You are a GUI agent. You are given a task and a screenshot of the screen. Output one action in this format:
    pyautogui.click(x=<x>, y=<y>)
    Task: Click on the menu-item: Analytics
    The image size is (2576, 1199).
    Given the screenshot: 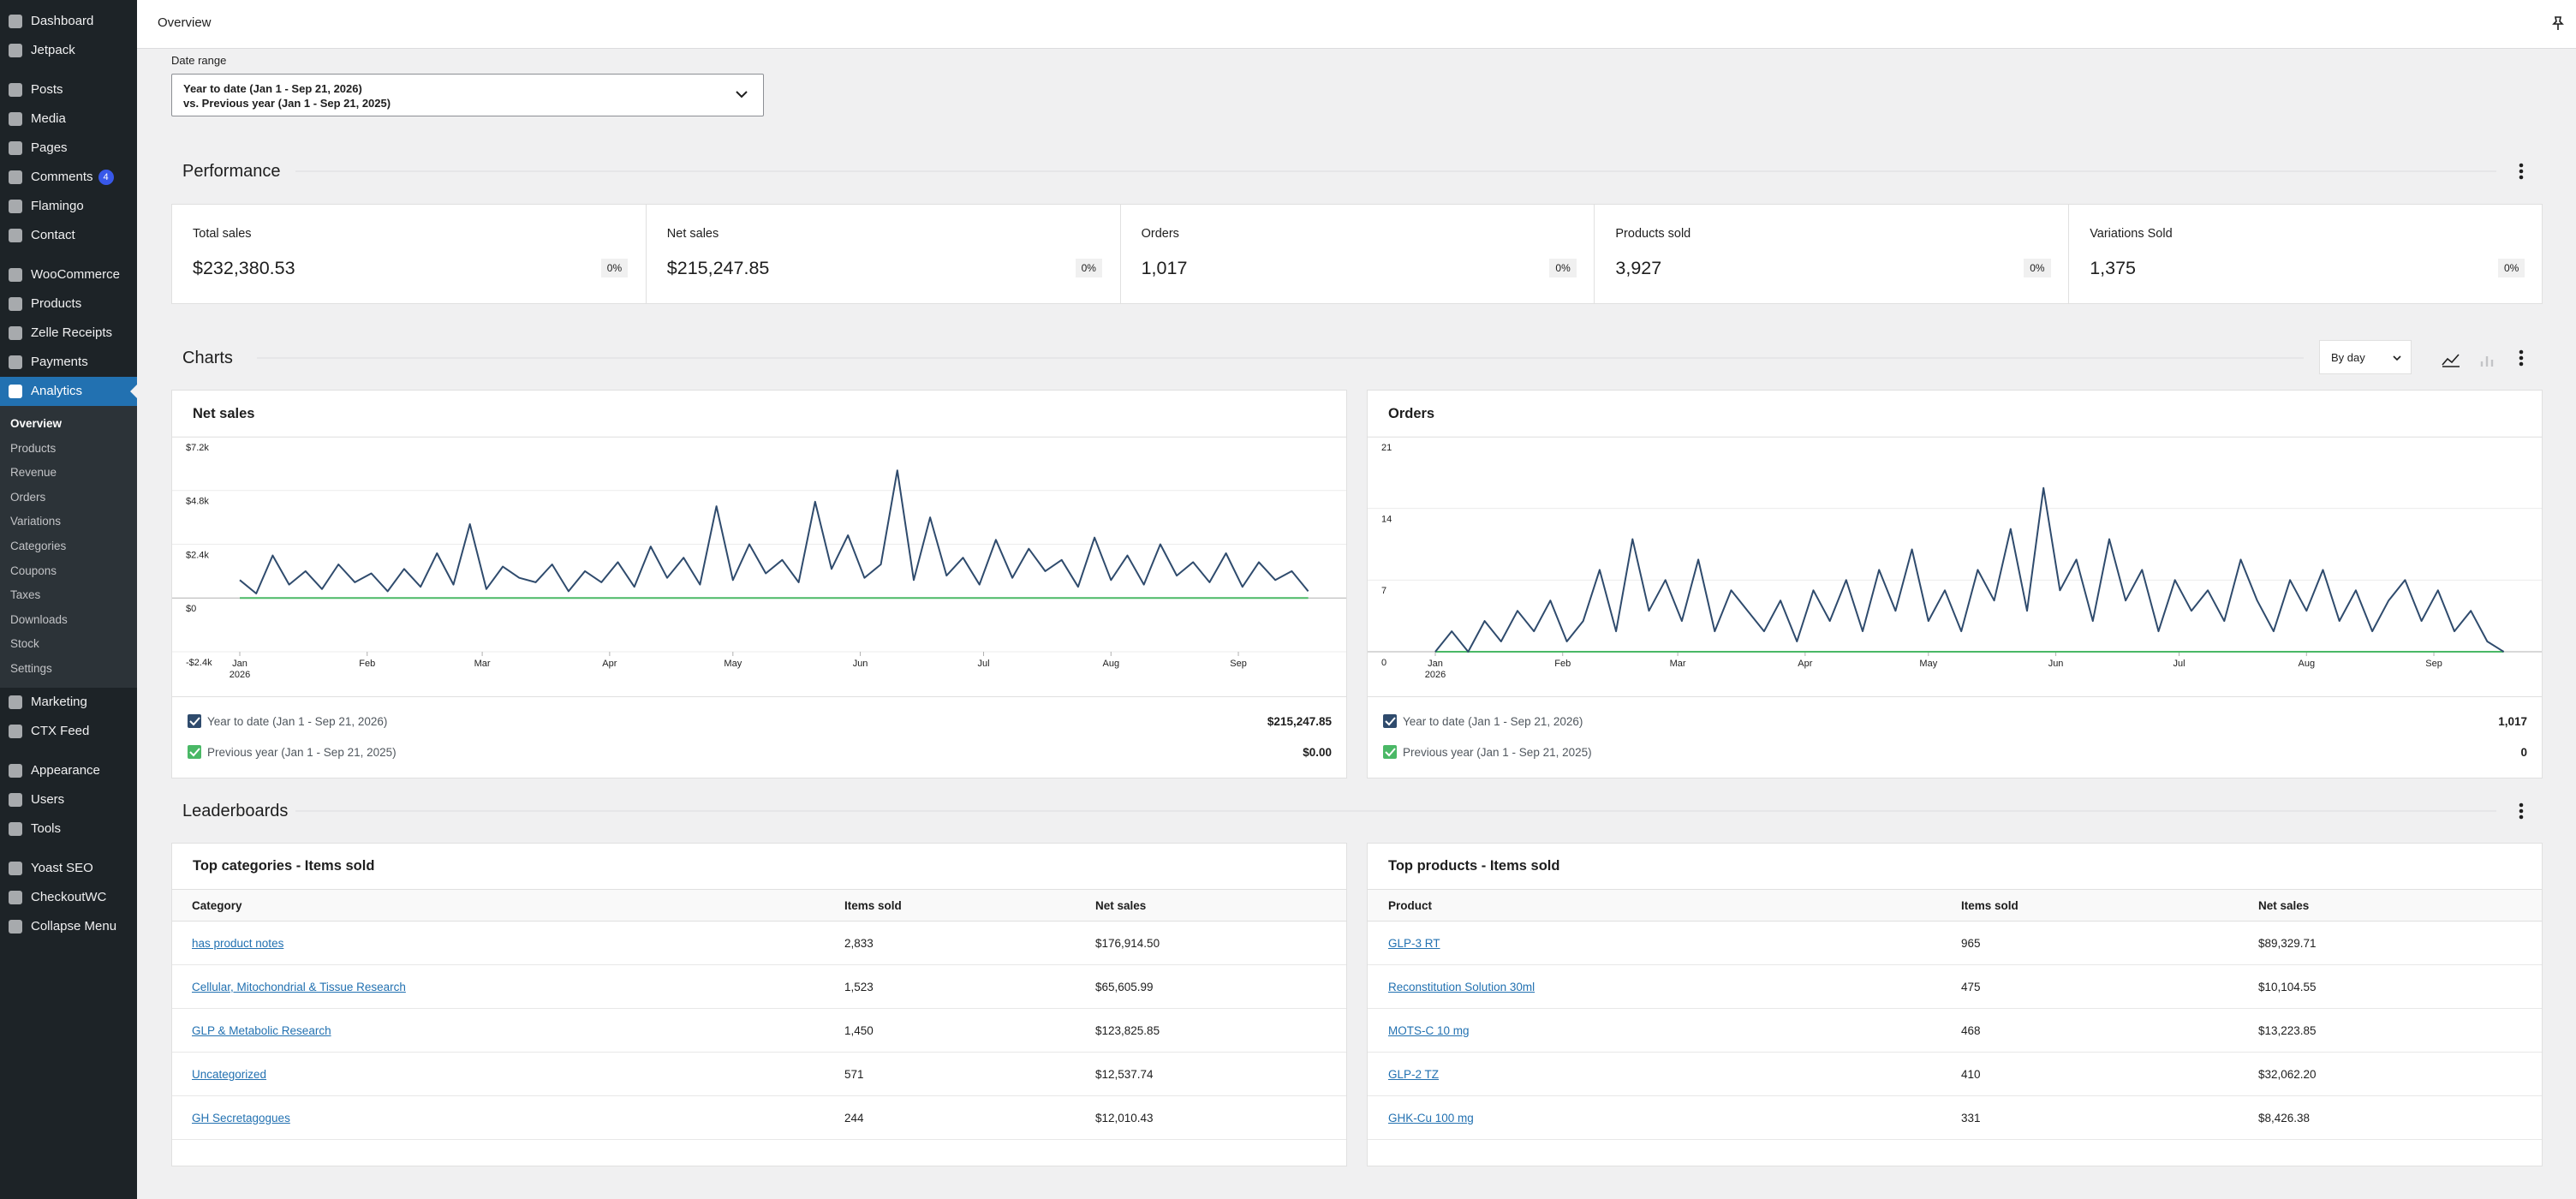 What is the action you would take?
    pyautogui.click(x=68, y=391)
    